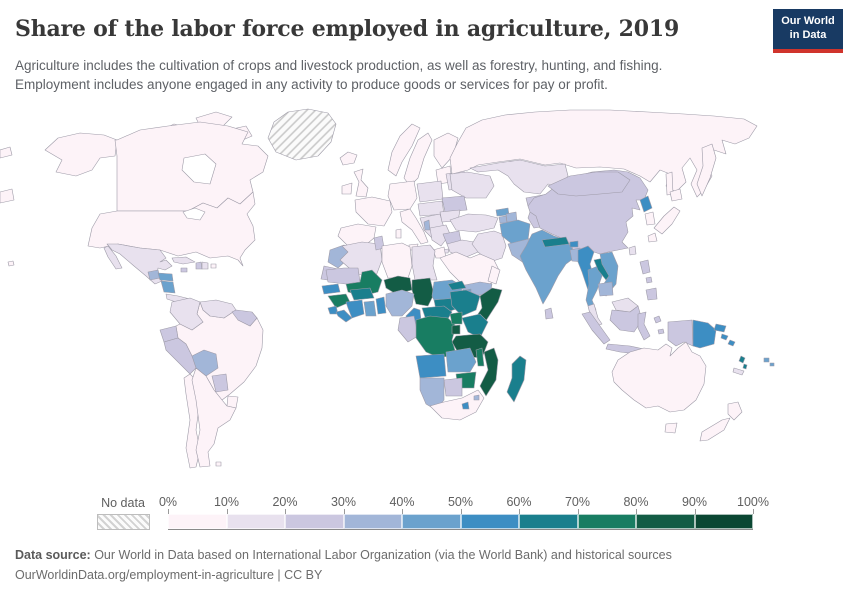  Describe the element at coordinates (472, 185) in the screenshot. I see `country-ukraine: Ukraine` at that location.